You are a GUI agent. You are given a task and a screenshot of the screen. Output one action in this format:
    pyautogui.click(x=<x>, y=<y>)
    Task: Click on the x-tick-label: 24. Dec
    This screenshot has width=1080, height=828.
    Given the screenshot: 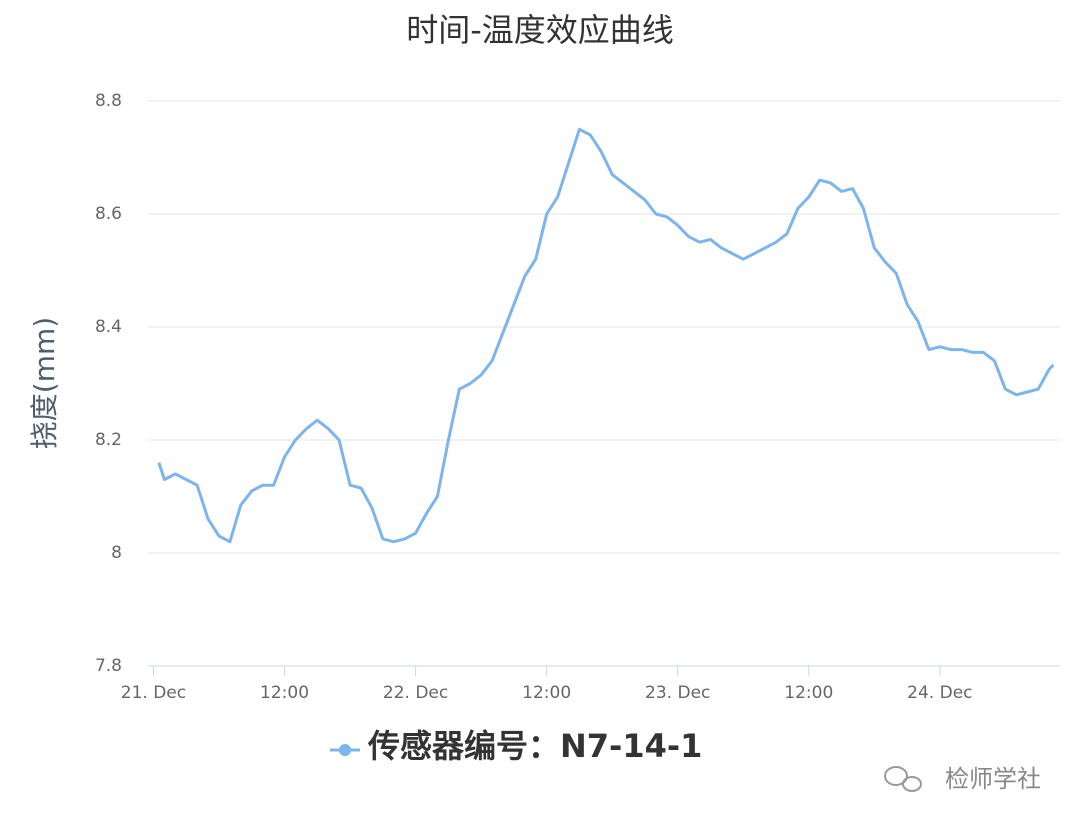 What is the action you would take?
    pyautogui.click(x=939, y=693)
    